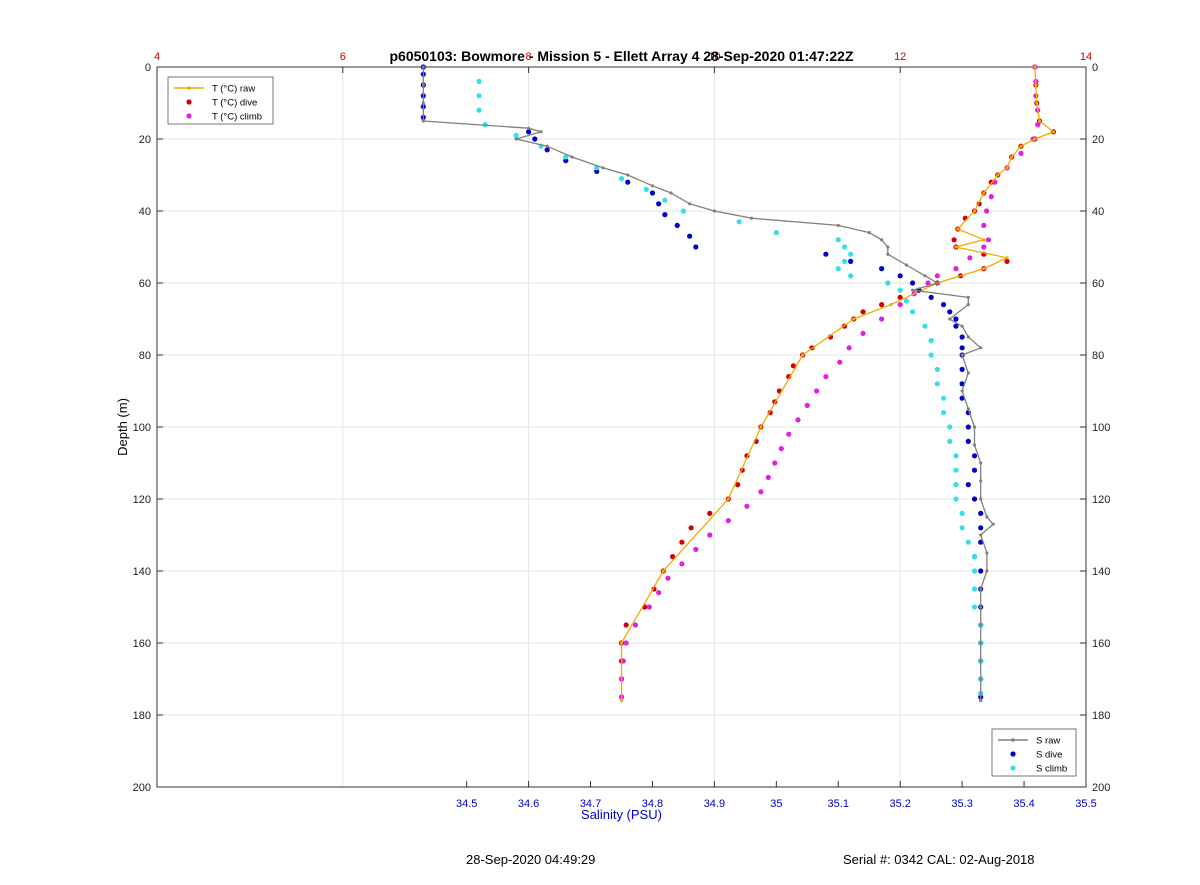 This screenshot has width=1200, height=885. What do you see at coordinates (145, 284) in the screenshot?
I see `y-tick-label-left: 60` at bounding box center [145, 284].